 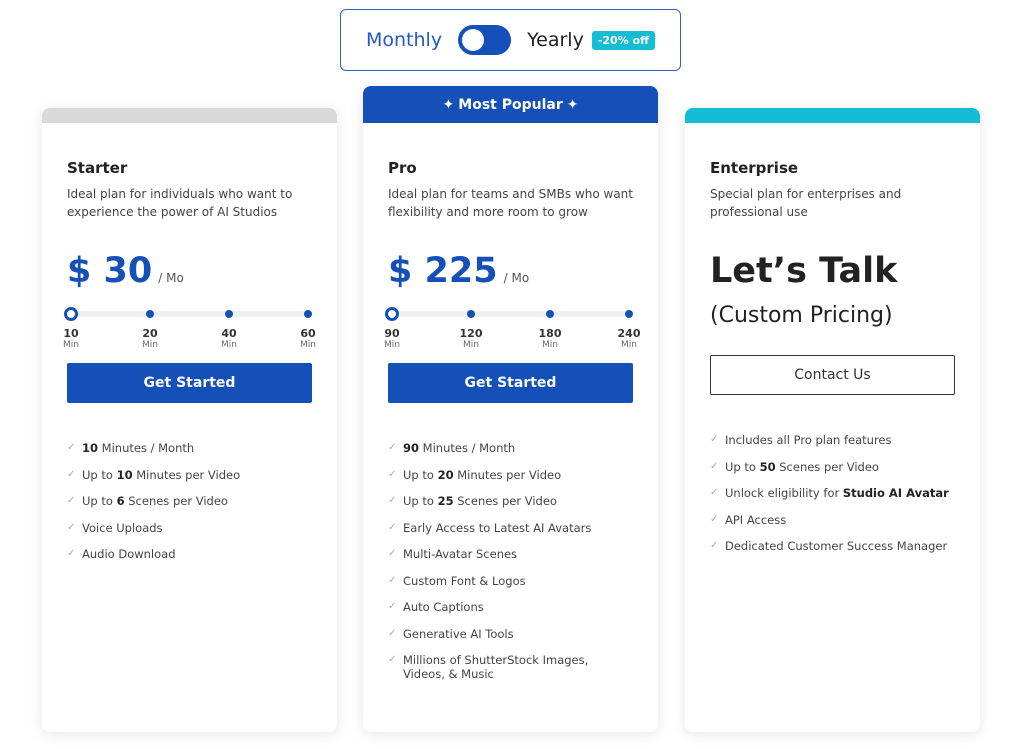 What do you see at coordinates (443, 607) in the screenshot?
I see `feature-text: Auto Captions` at bounding box center [443, 607].